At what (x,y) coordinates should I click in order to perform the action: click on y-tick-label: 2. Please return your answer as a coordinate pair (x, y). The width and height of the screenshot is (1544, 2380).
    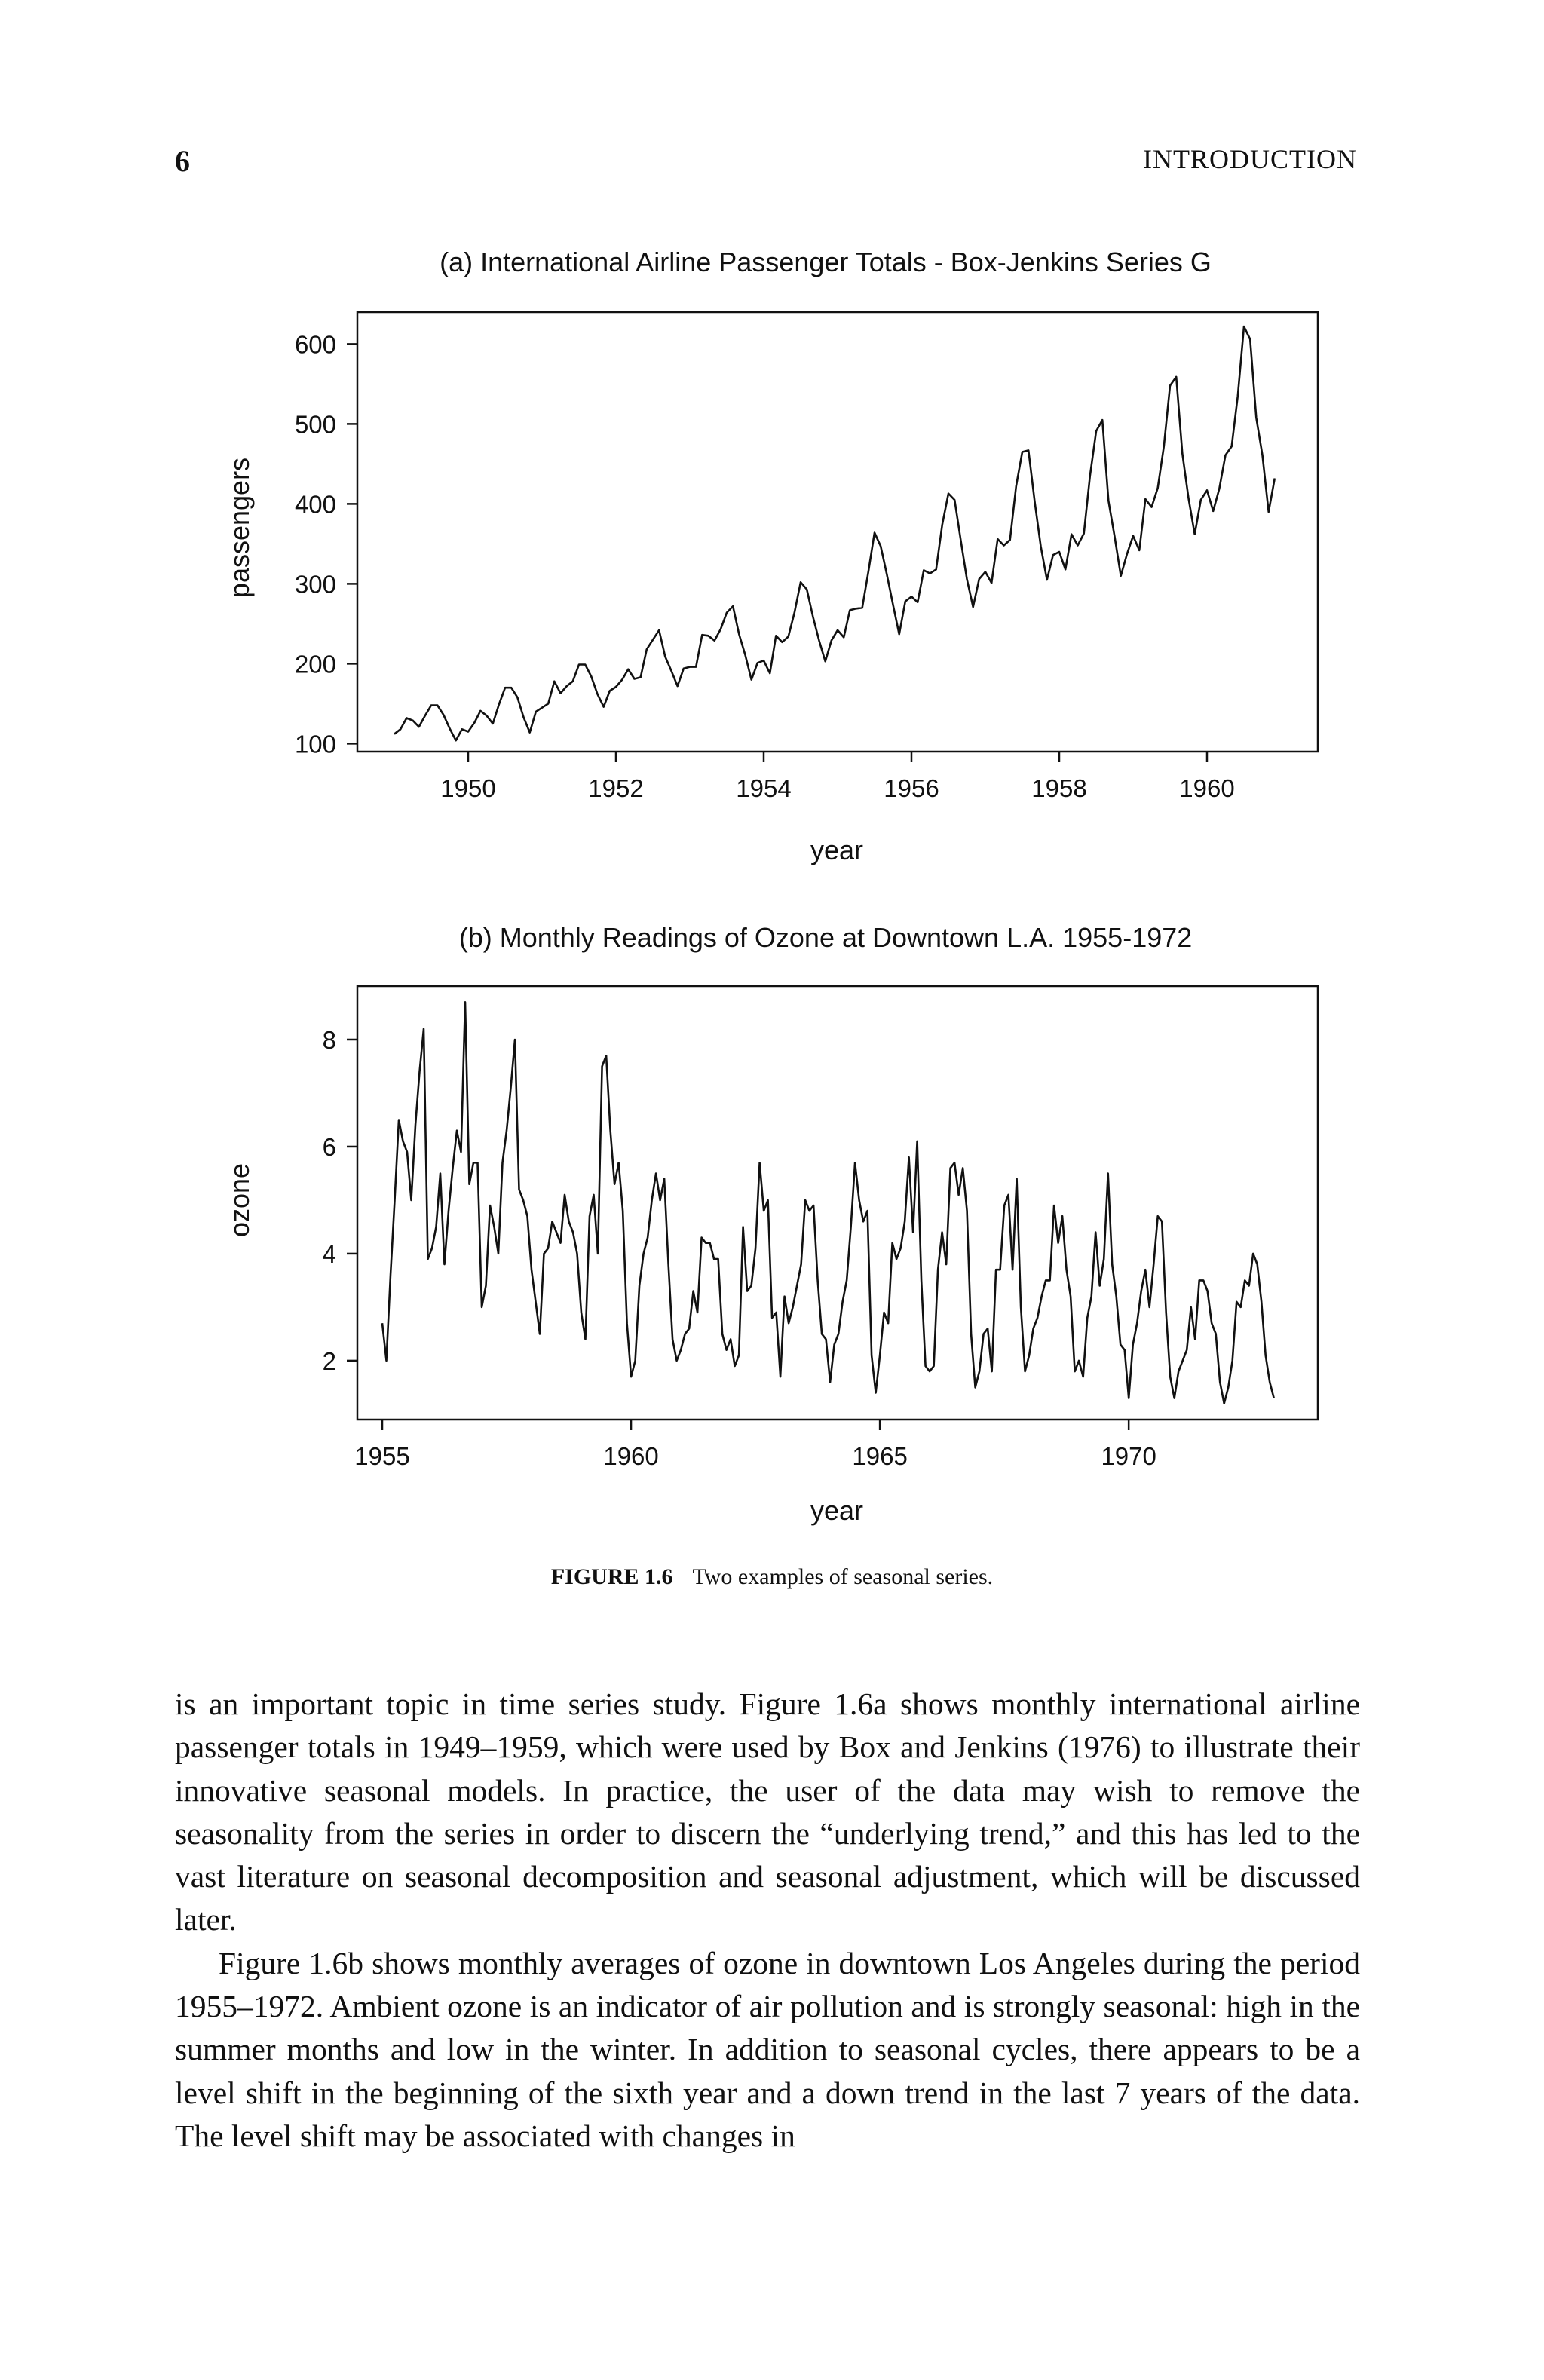
    Looking at the image, I should click on (329, 1361).